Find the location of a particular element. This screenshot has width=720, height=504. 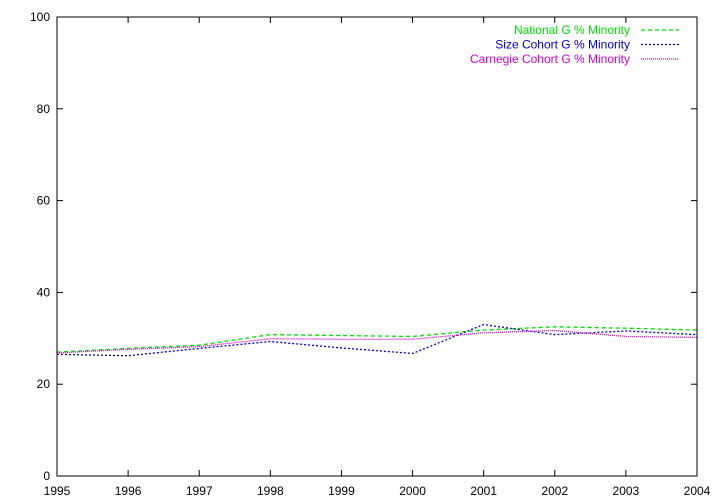

x-tick-label: 1998 is located at coordinates (270, 491).